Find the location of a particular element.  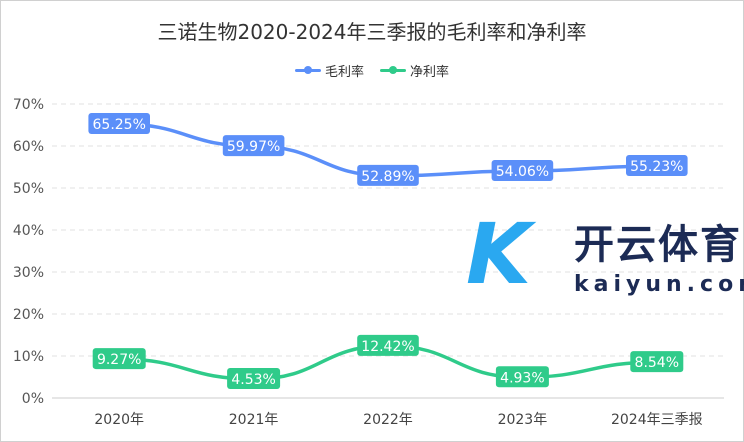

data-label: 12.42% is located at coordinates (387, 347).